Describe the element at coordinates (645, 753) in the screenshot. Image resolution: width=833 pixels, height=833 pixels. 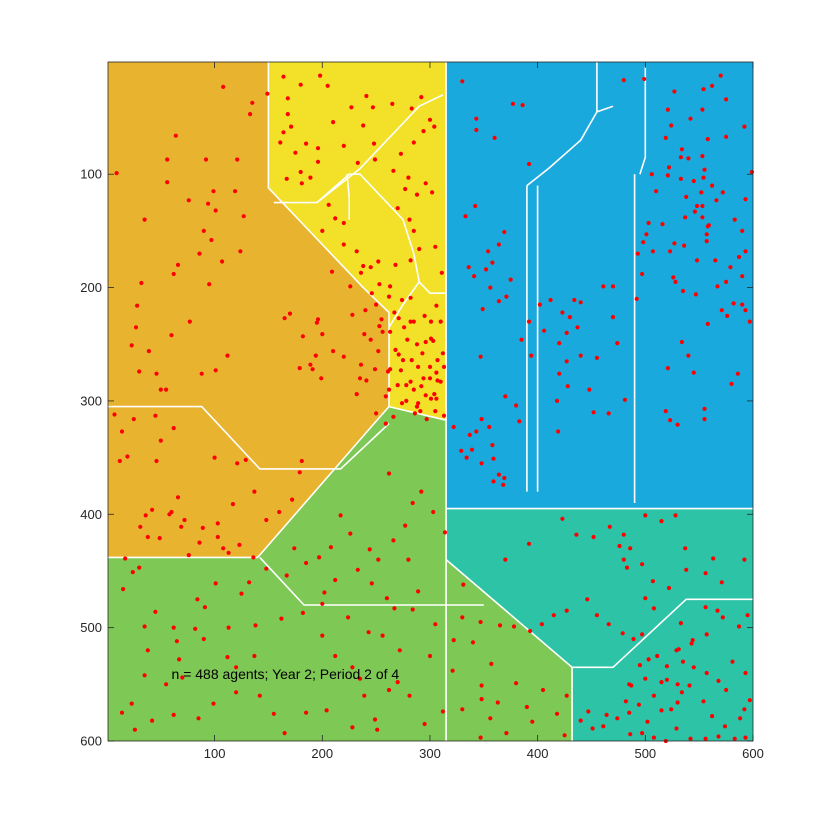
I see `x-tick-label: 500` at that location.